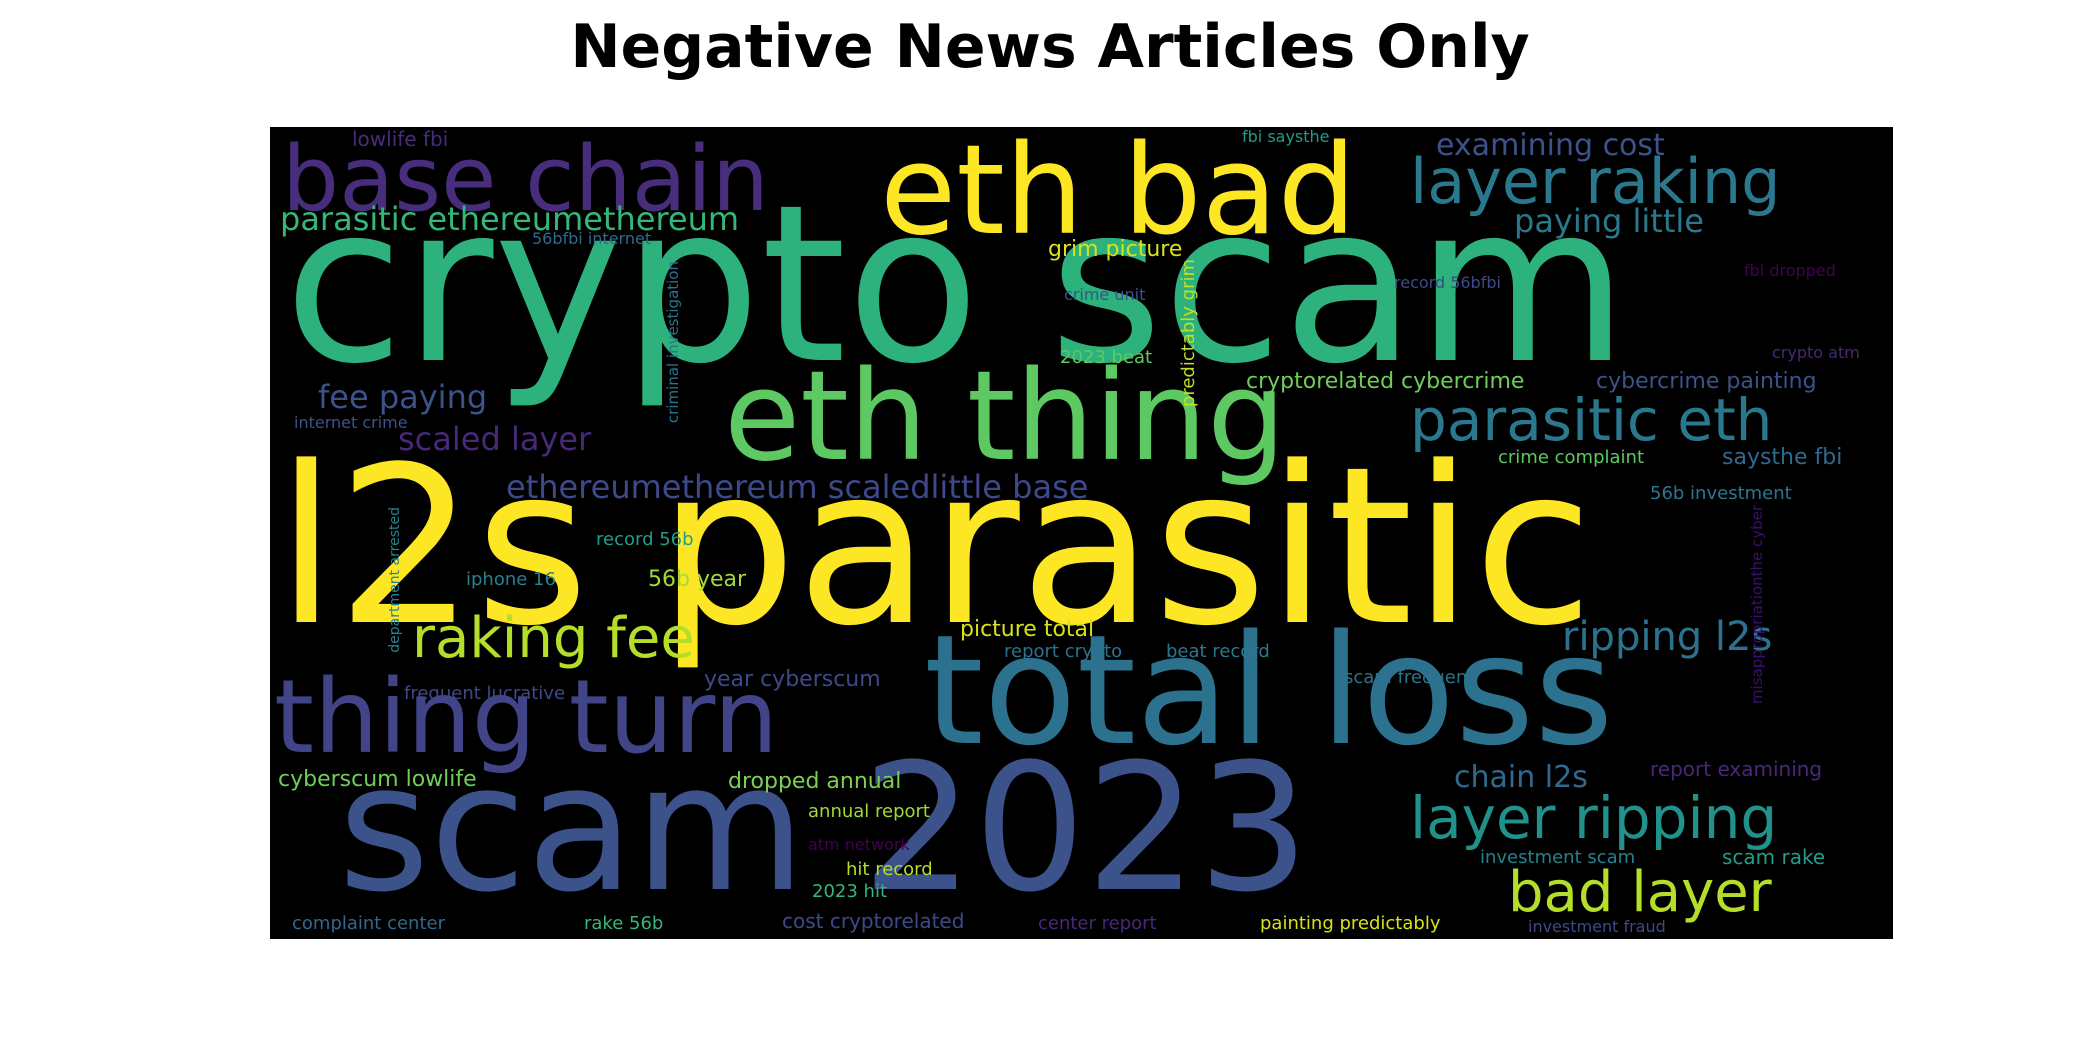  I want to click on cloud-word: parasitic eth, so click(1591, 420).